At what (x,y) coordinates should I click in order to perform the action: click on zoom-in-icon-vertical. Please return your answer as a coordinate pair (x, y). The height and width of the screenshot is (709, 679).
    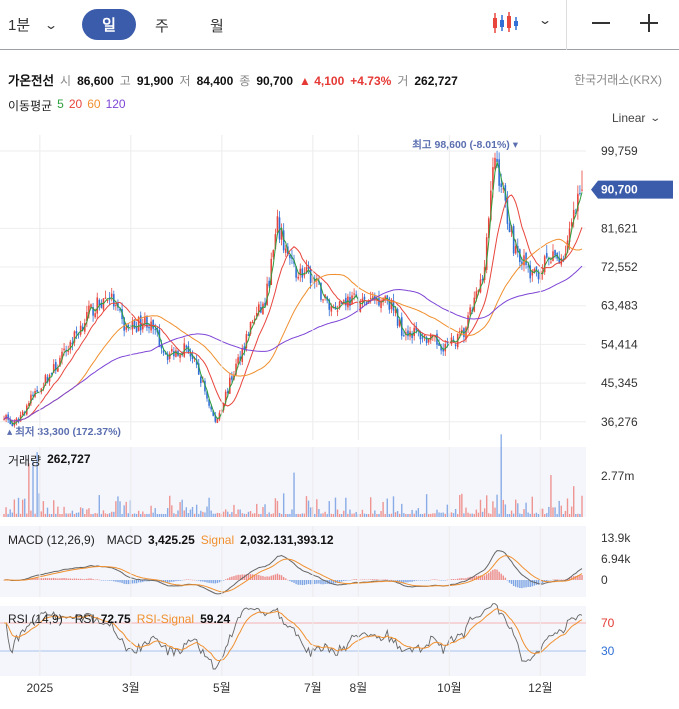
    Looking at the image, I should click on (649, 23).